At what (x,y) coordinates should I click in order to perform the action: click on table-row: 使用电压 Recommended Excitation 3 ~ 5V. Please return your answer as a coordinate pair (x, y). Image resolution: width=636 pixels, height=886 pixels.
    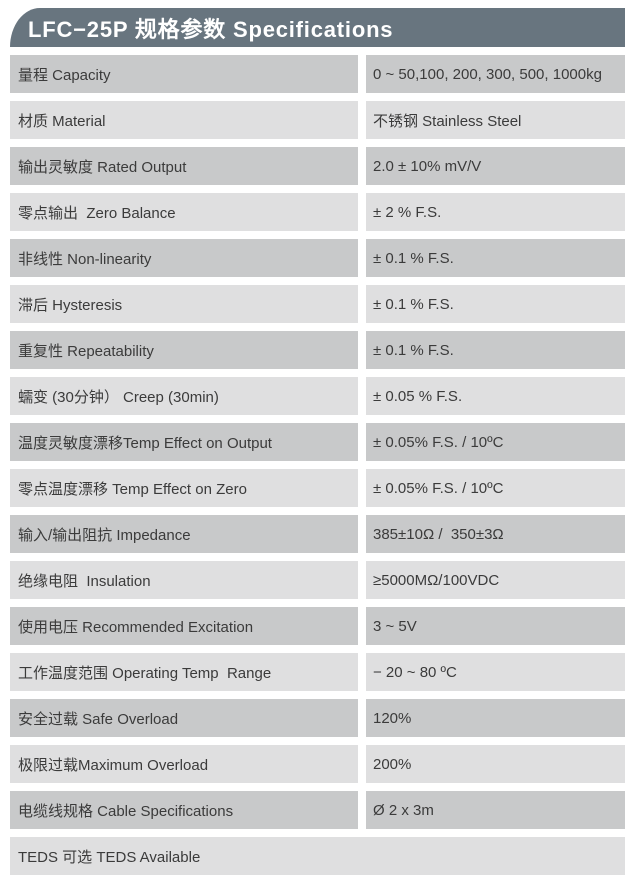
    Looking at the image, I should click on (317, 626).